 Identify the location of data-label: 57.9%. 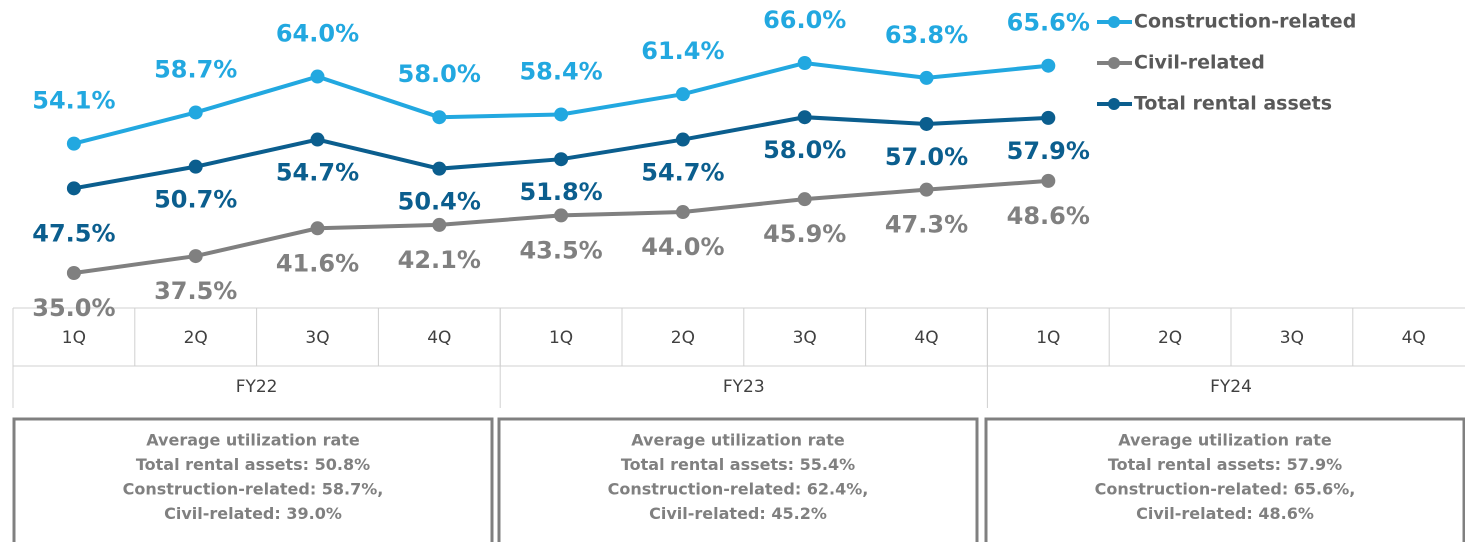
(1048, 151).